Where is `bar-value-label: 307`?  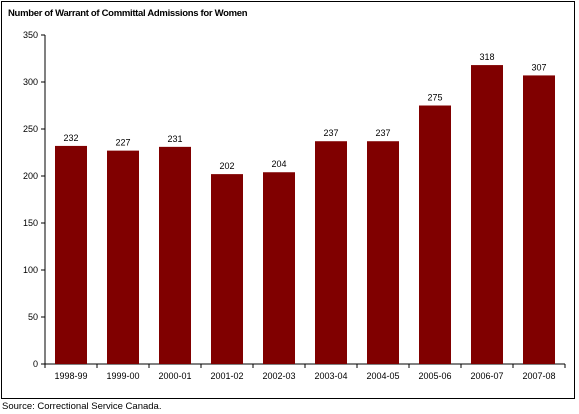 bar-value-label: 307 is located at coordinates (538, 67).